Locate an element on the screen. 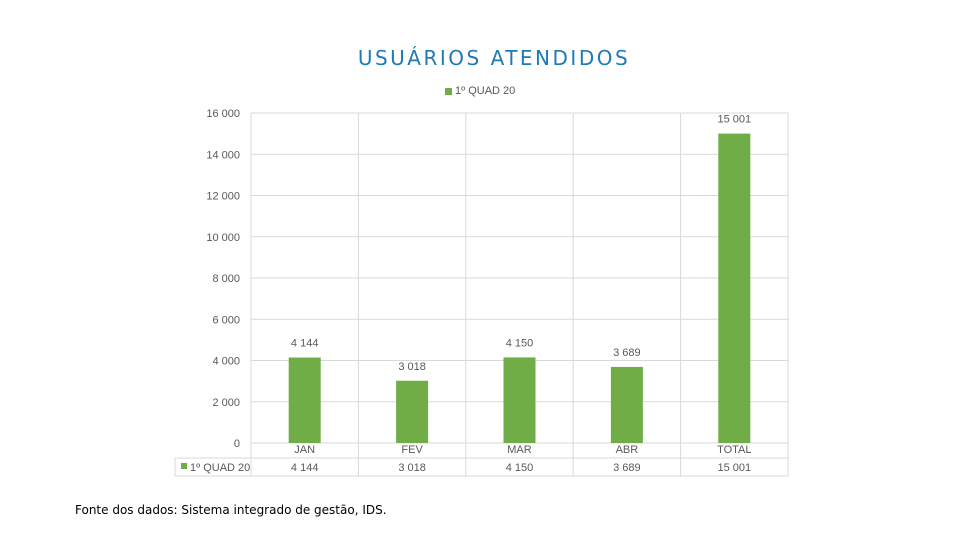 Image resolution: width=960 pixels, height=540 pixels. x-tick-label: JAN is located at coordinates (304, 450).